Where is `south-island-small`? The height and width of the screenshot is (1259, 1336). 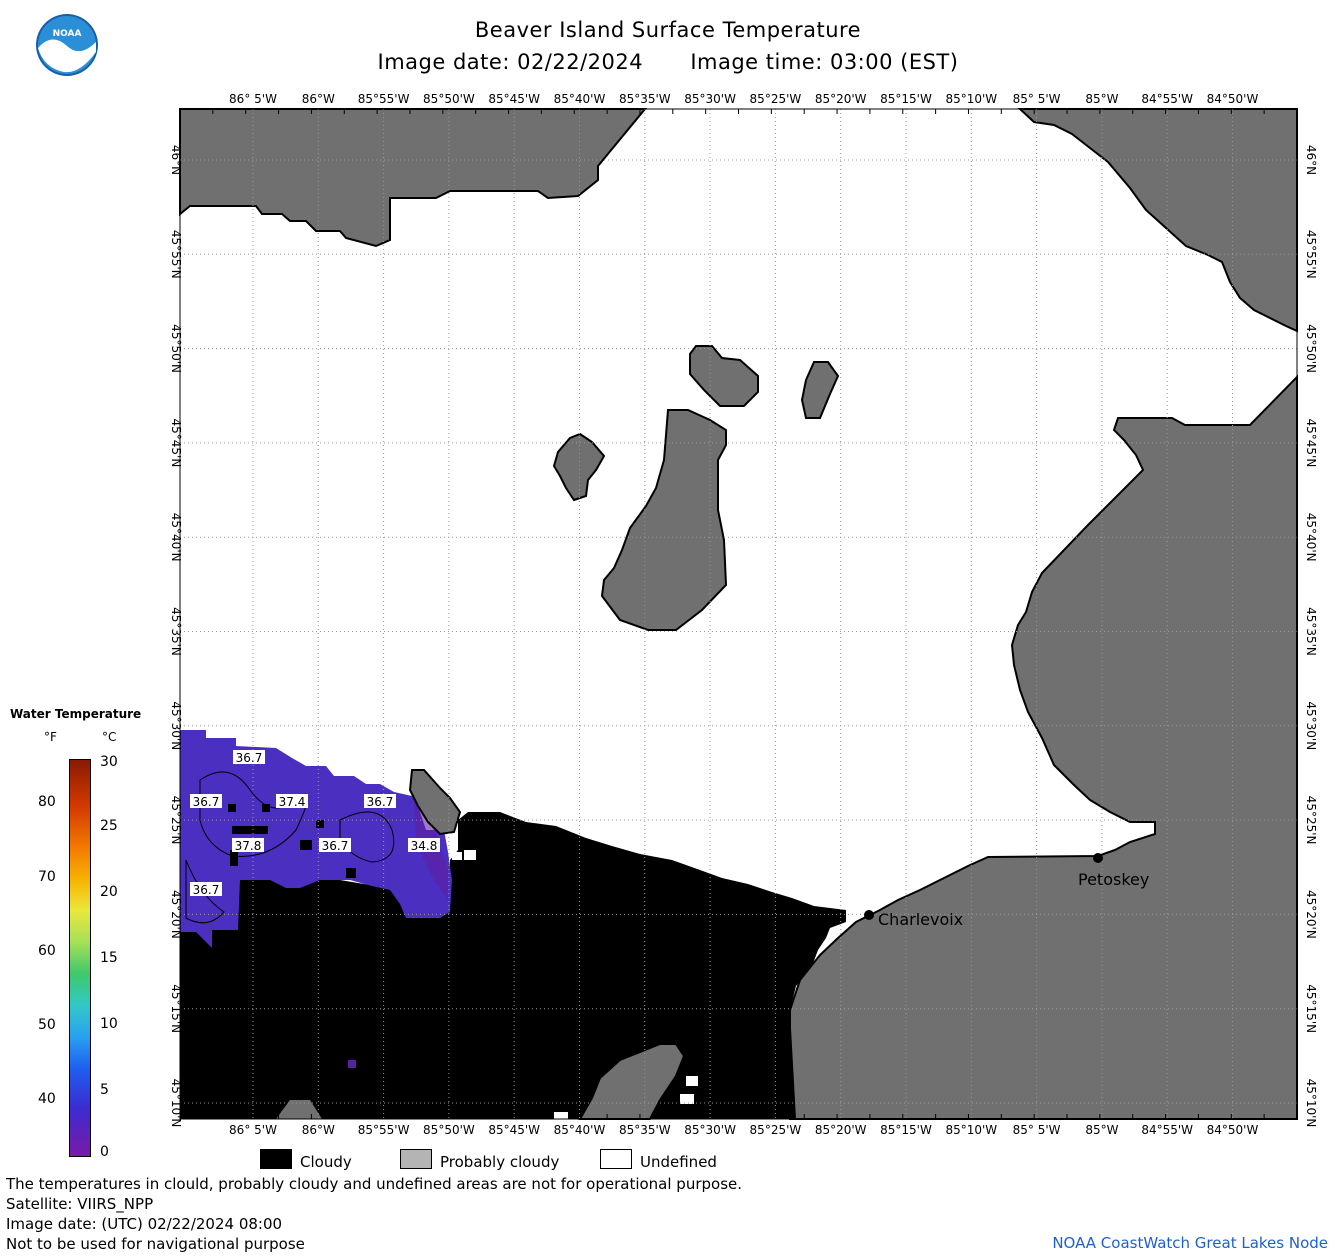 south-island-small is located at coordinates (299, 1109).